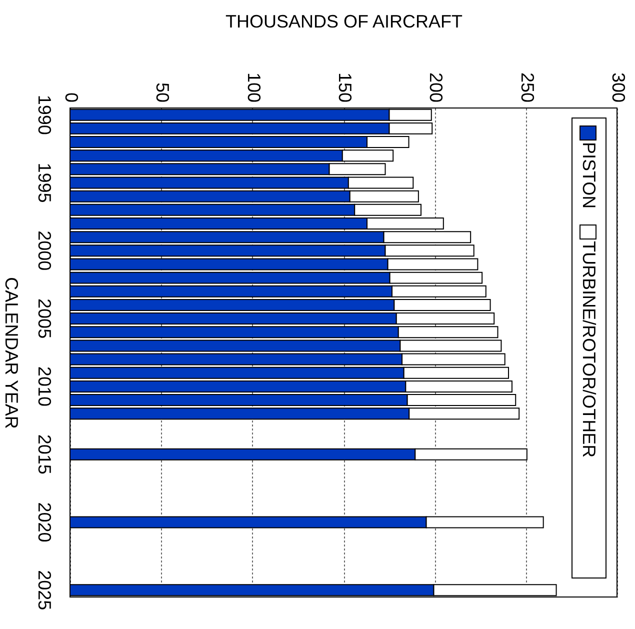 The image size is (635, 629). What do you see at coordinates (44, 182) in the screenshot?
I see `y-tick-label: 1995` at bounding box center [44, 182].